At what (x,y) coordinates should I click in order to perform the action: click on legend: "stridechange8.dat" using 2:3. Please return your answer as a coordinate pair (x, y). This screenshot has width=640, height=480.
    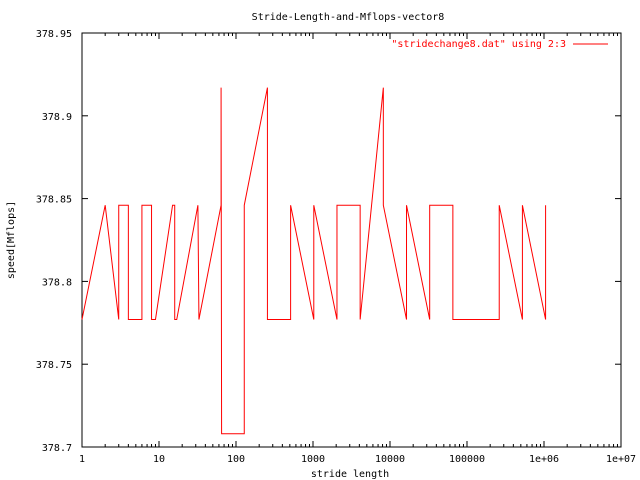
    Looking at the image, I should click on (499, 44).